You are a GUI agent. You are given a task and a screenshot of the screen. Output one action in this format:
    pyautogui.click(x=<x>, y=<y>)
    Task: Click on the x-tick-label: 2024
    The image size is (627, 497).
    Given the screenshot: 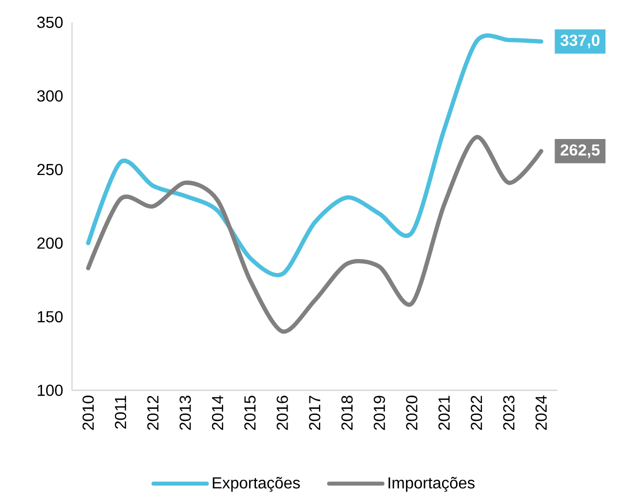 What is the action you would take?
    pyautogui.click(x=541, y=413)
    